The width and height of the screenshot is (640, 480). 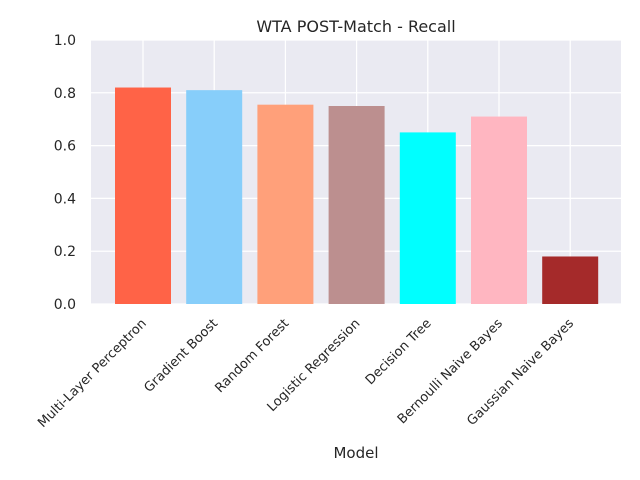 I want to click on y-tick-label: 0.8, so click(x=65, y=94).